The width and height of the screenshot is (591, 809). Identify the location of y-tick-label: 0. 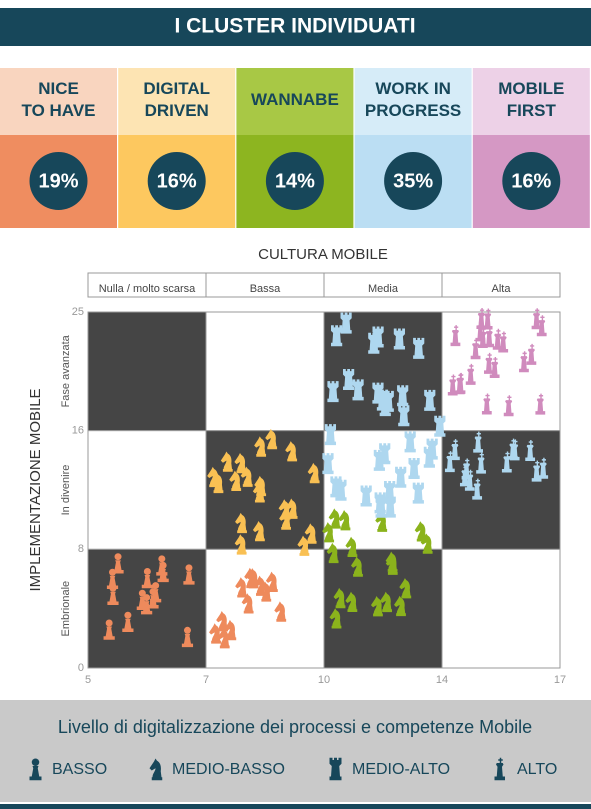
(81, 668).